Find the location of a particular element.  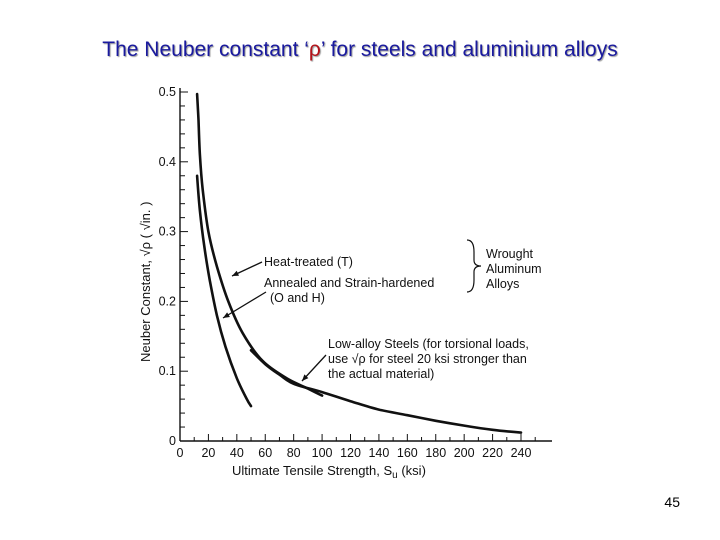

x-tick-label: 0 is located at coordinates (180, 453).